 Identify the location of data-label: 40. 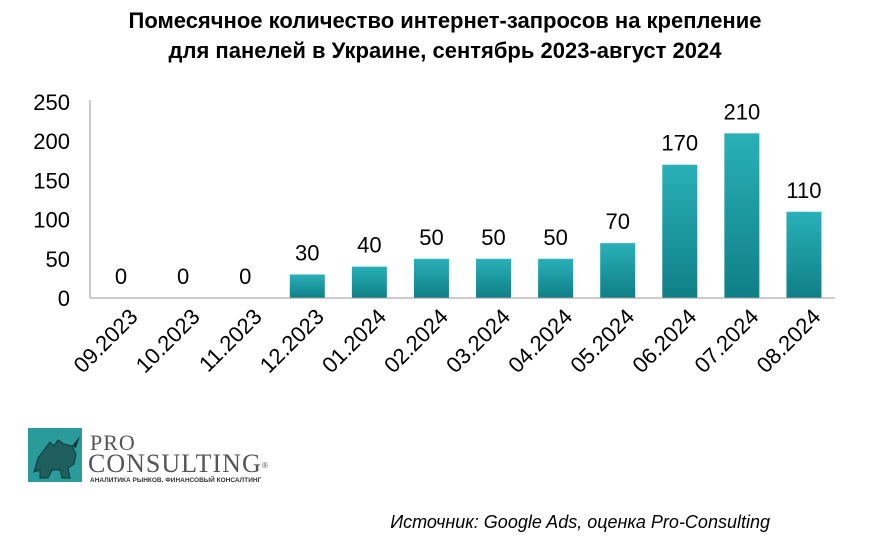
(369, 245).